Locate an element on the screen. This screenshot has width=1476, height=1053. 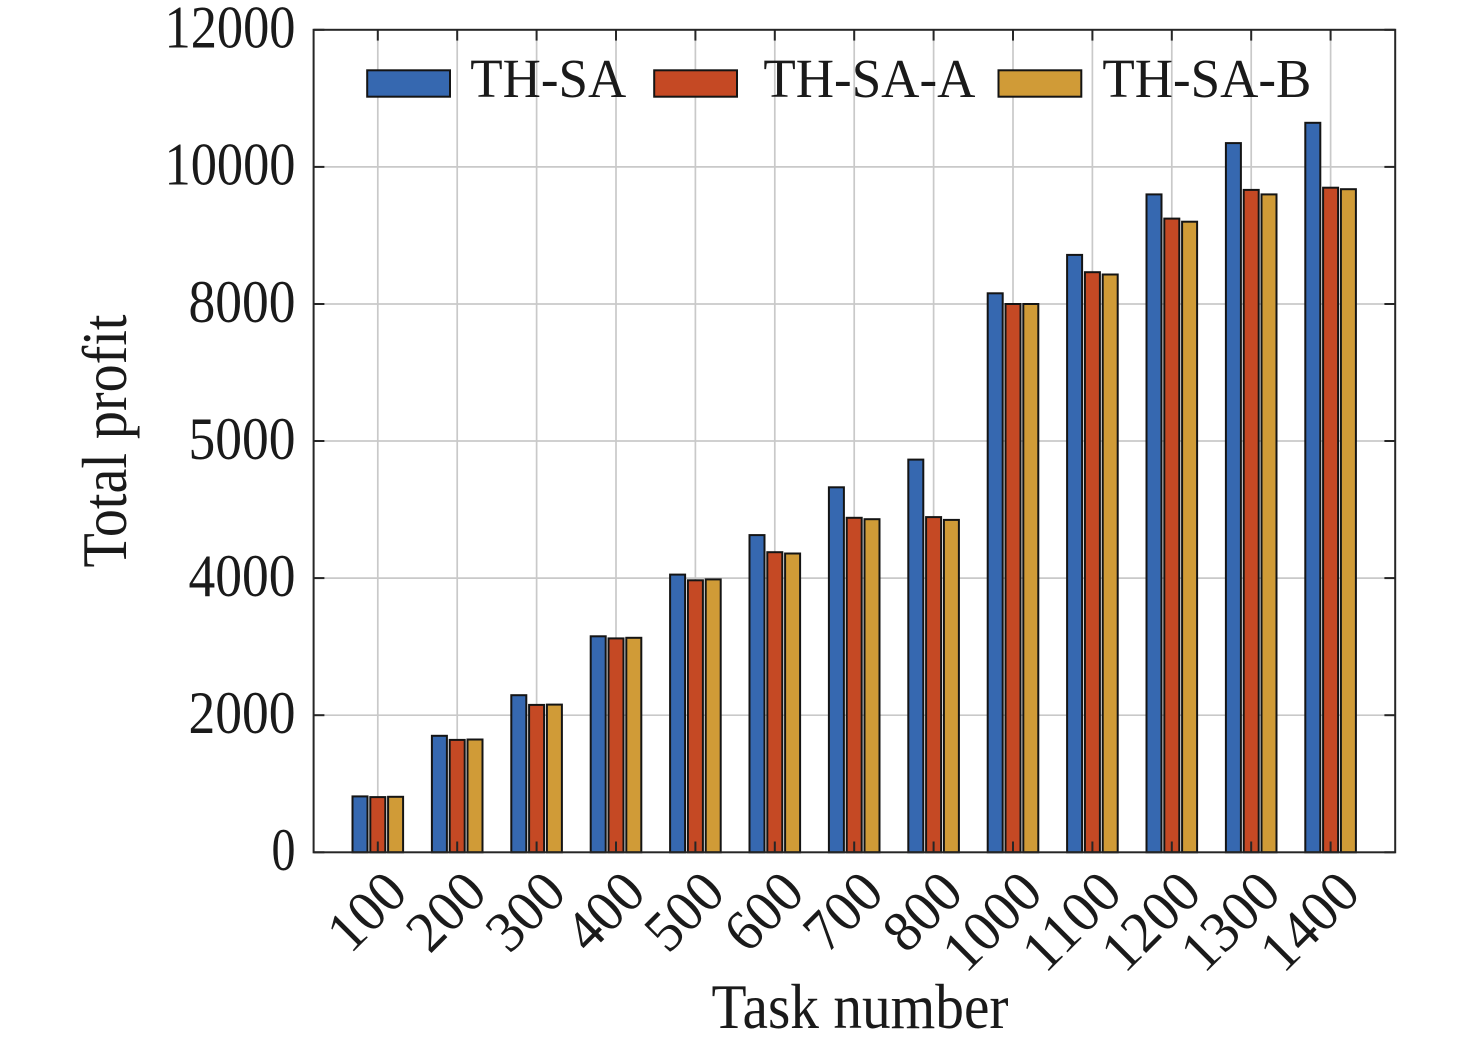
svg-text: TH-SA-B is located at coordinates (1206, 78).